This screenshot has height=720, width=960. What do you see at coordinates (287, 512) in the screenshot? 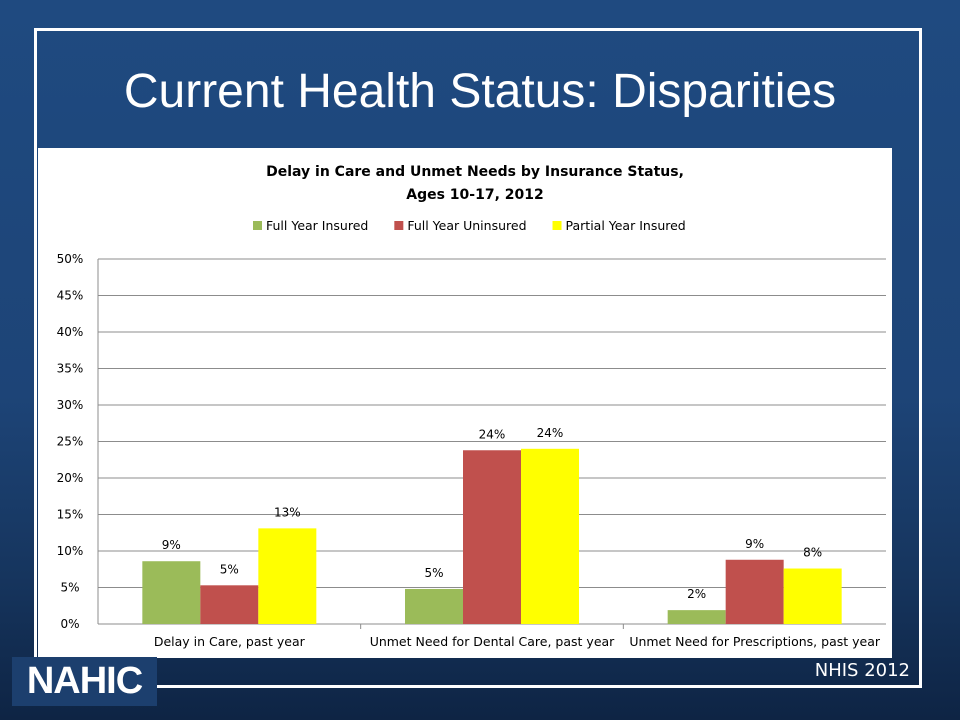
I see `data-label: 13%` at bounding box center [287, 512].